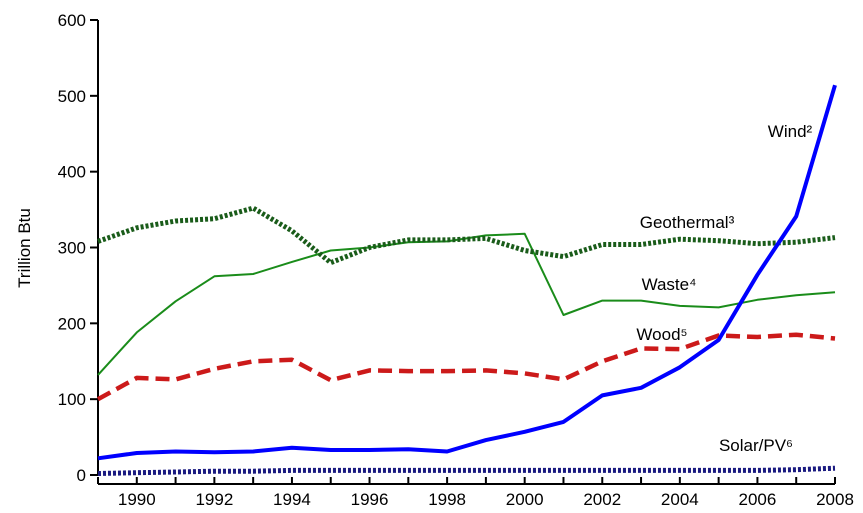  Describe the element at coordinates (214, 499) in the screenshot. I see `x-tick-label: 1992` at that location.